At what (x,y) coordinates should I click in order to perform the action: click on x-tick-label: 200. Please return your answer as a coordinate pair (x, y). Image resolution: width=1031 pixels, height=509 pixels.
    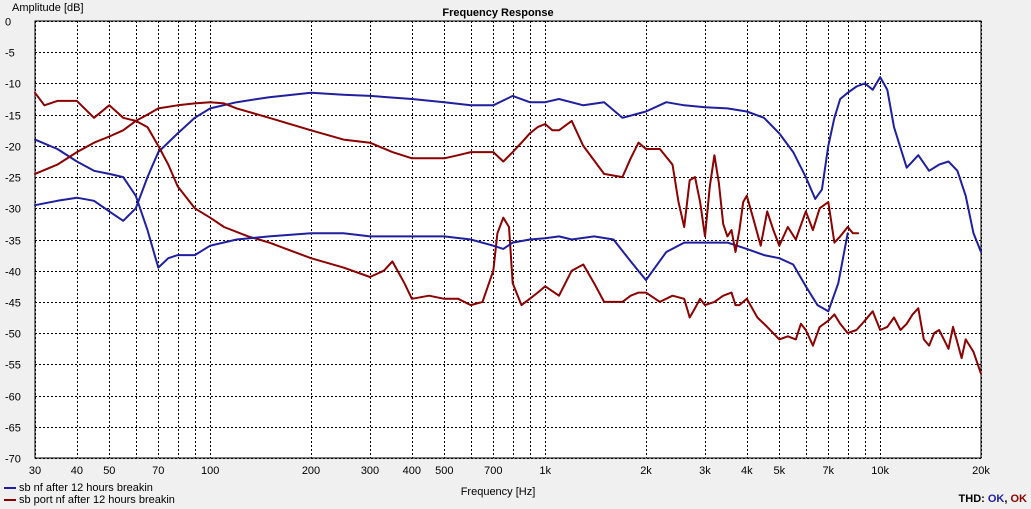
    Looking at the image, I should click on (311, 471).